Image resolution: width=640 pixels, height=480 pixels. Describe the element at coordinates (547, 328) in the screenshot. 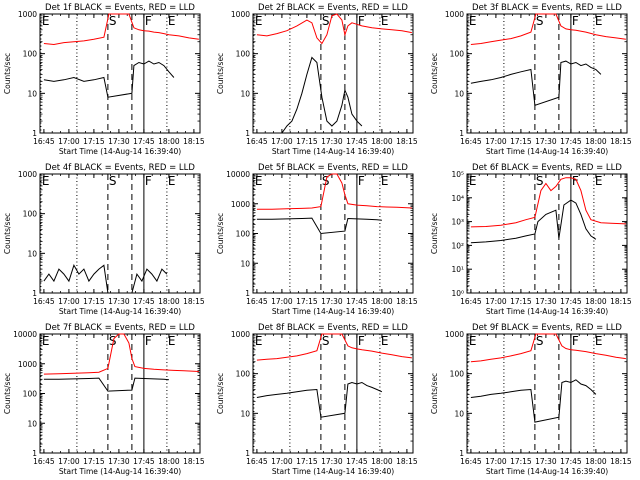

I see `panel-title: Det 9f BLACK = Events, RED = LLD` at that location.